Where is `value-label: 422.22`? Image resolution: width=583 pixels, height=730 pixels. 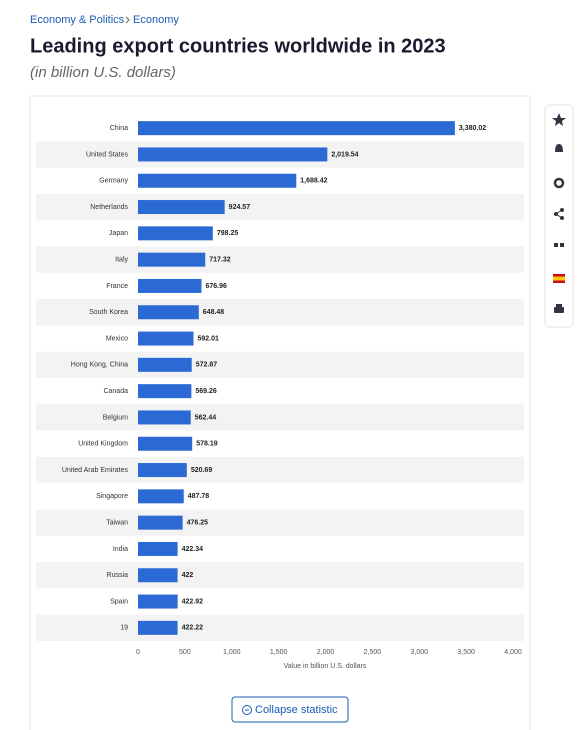 value-label: 422.22 is located at coordinates (193, 628).